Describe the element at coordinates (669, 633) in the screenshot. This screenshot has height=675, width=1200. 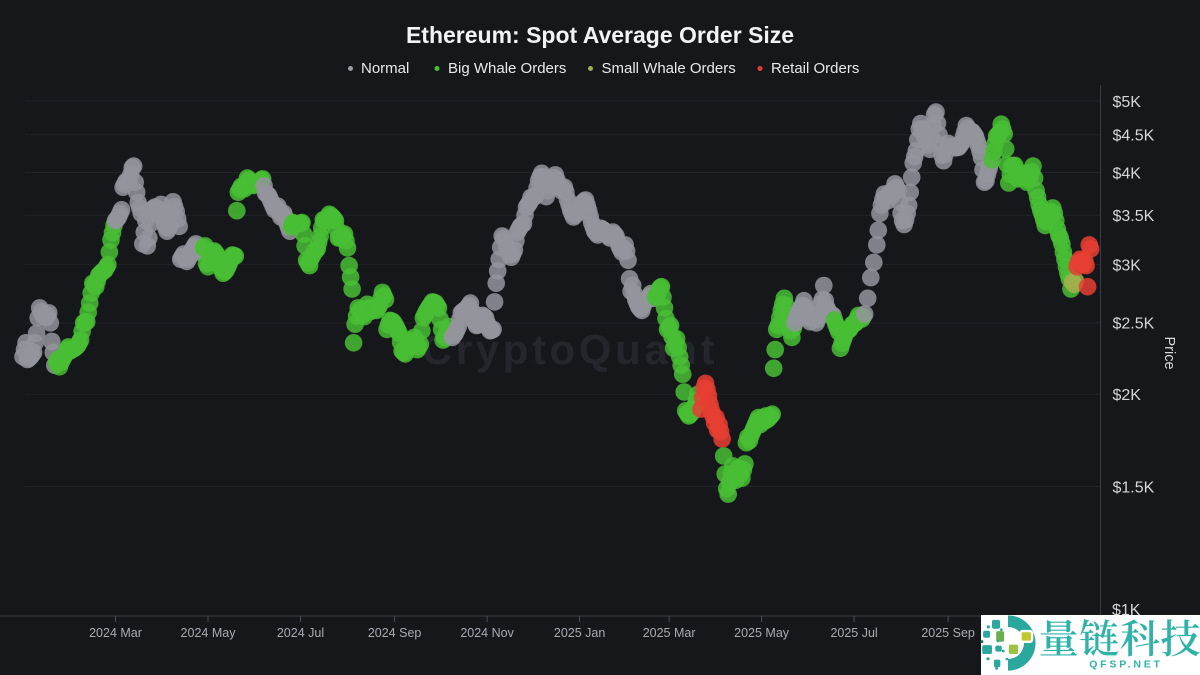
I see `svg-text: 2025 Mar` at that location.